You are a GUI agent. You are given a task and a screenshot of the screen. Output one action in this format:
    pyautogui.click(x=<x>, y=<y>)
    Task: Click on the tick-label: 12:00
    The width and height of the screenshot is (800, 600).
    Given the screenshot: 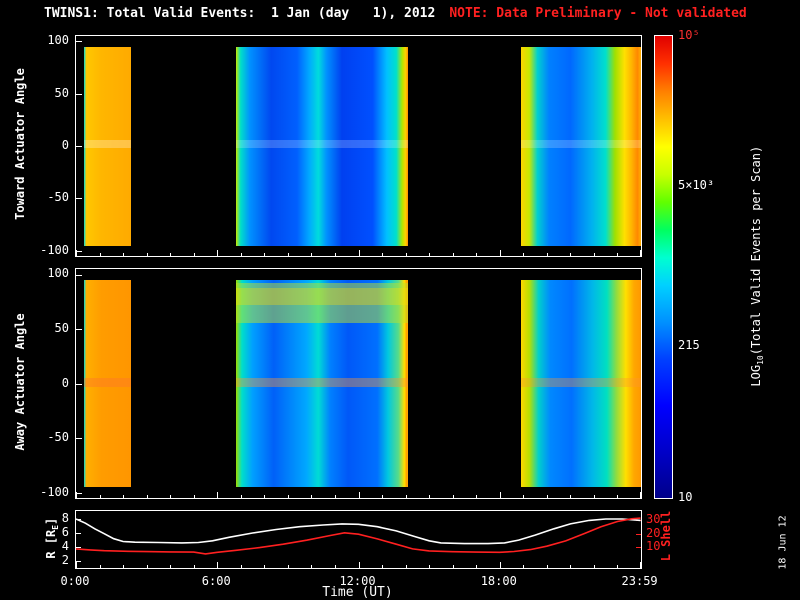 What is the action you would take?
    pyautogui.click(x=357, y=581)
    